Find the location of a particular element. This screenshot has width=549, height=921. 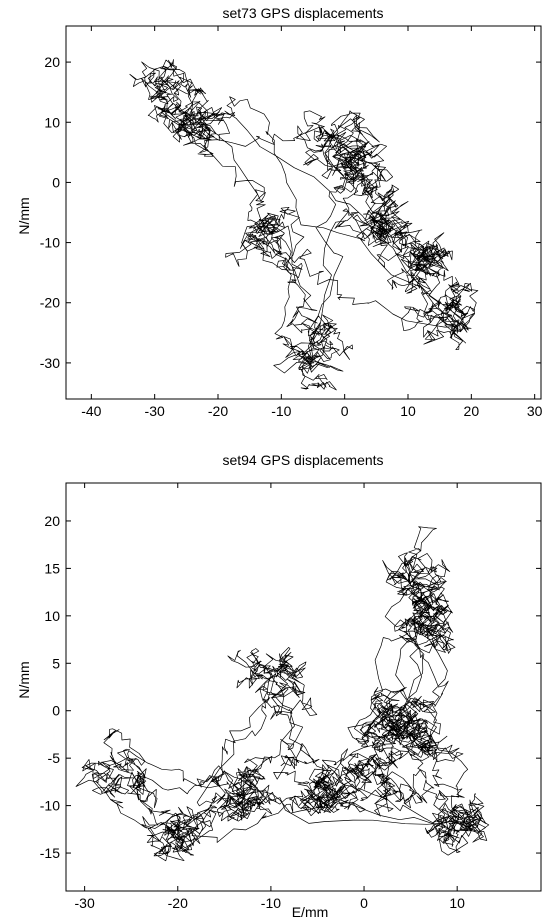

bottom-plot-ytick-label: -15 is located at coordinates (50, 853).